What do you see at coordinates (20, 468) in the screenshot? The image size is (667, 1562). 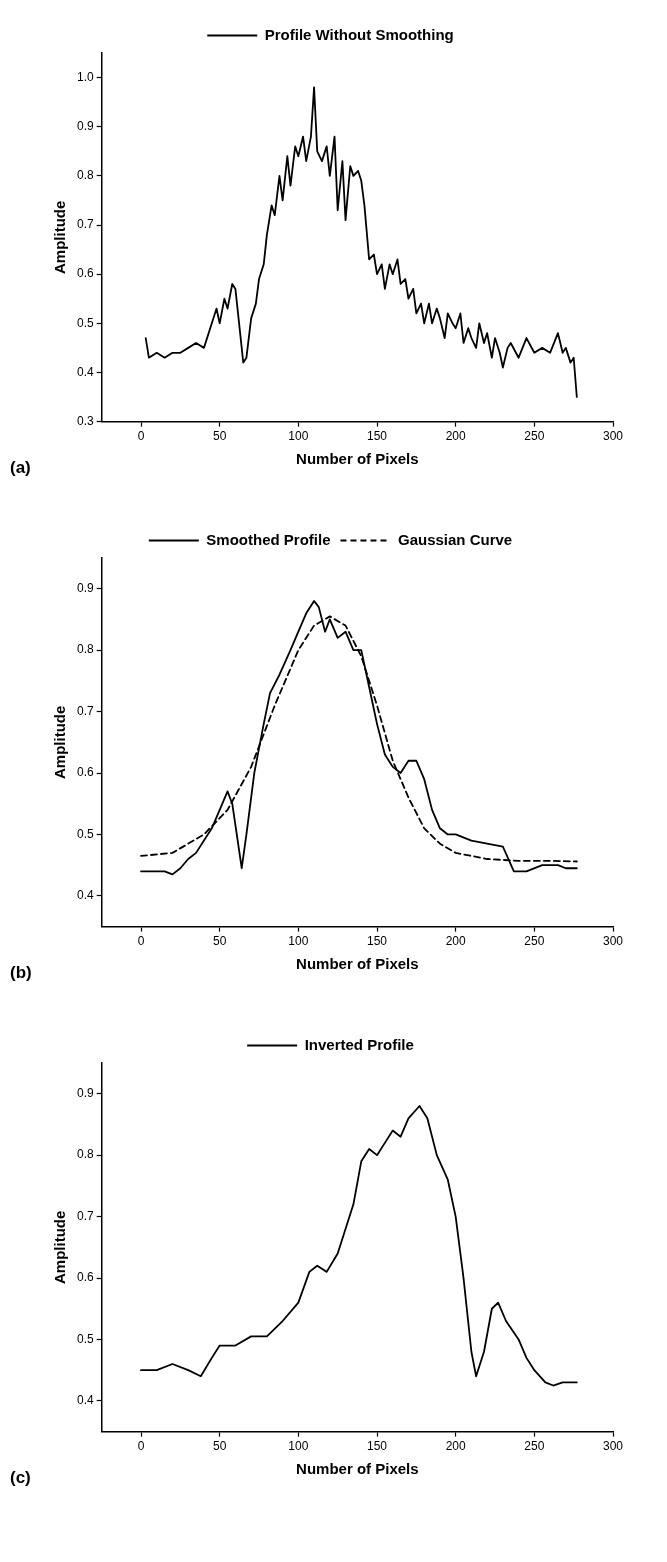 I see `text: (a)` at bounding box center [20, 468].